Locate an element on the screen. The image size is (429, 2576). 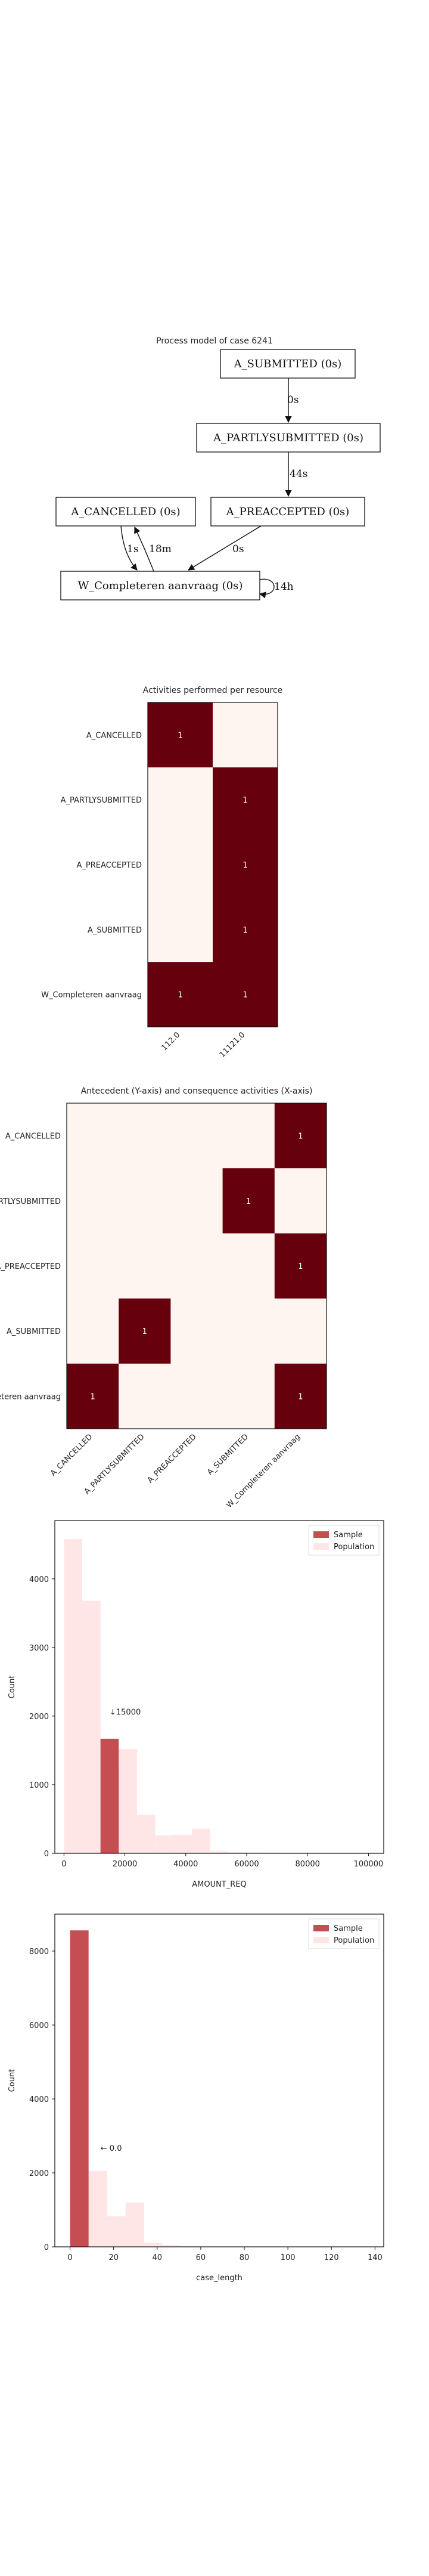
heatmap-col-label: A_PREACCEPTED is located at coordinates (172, 1459).